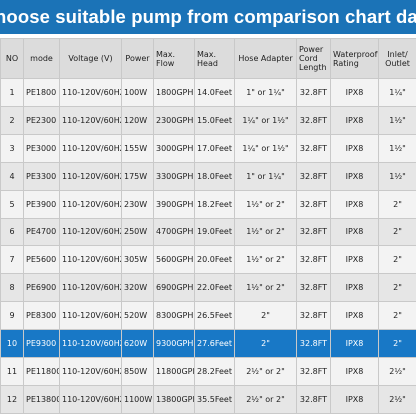  What do you see at coordinates (137, 316) in the screenshot?
I see `cell-power: 520W` at bounding box center [137, 316].